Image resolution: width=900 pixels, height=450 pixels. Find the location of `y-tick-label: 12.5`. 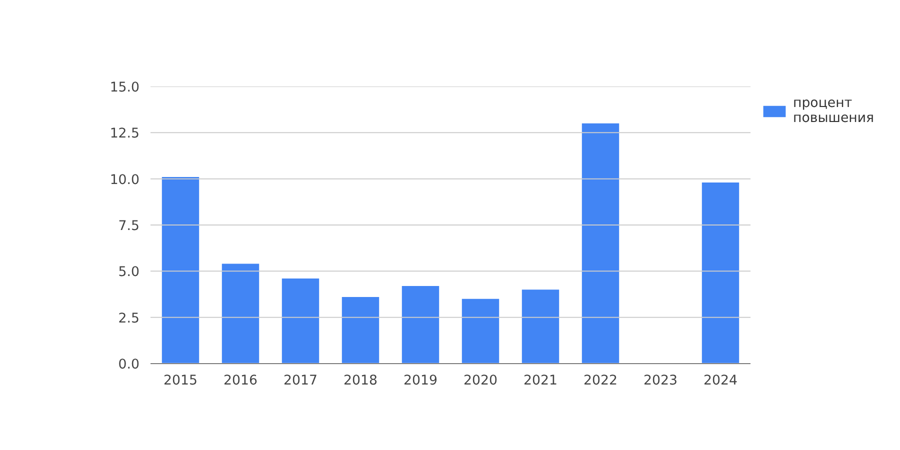

y-tick-label: 12.5 is located at coordinates (125, 134).